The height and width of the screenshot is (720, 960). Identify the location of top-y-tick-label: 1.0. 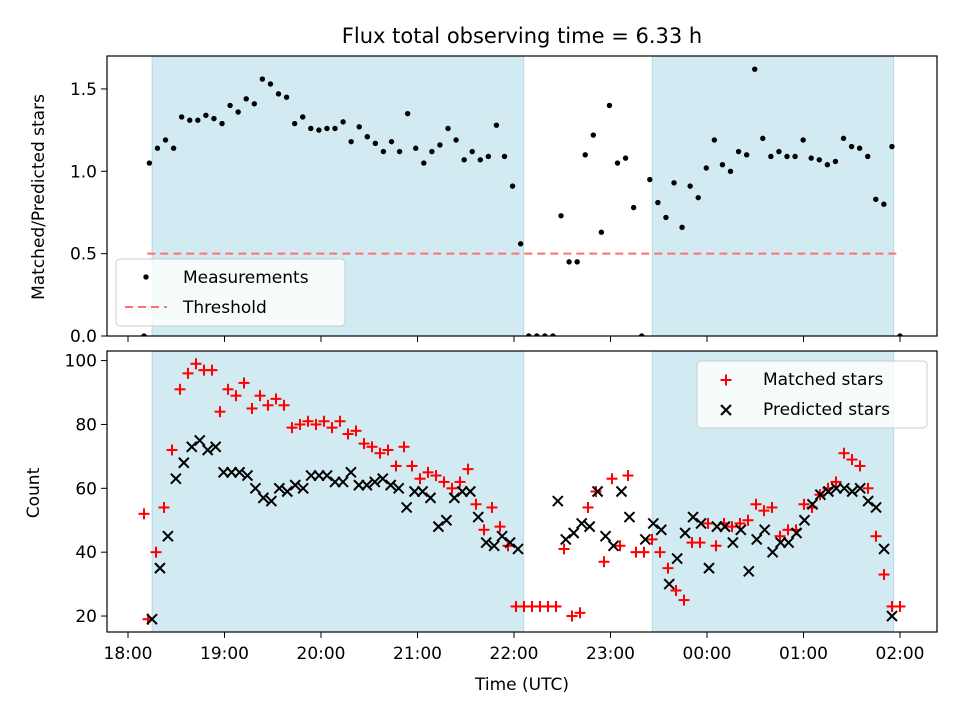
(83, 172).